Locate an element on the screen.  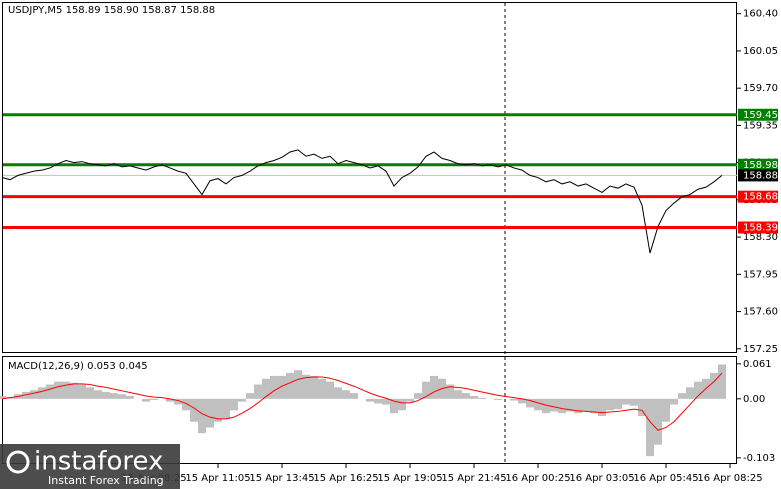
x-tick-label: 16 Apr 05:45 is located at coordinates (665, 478).